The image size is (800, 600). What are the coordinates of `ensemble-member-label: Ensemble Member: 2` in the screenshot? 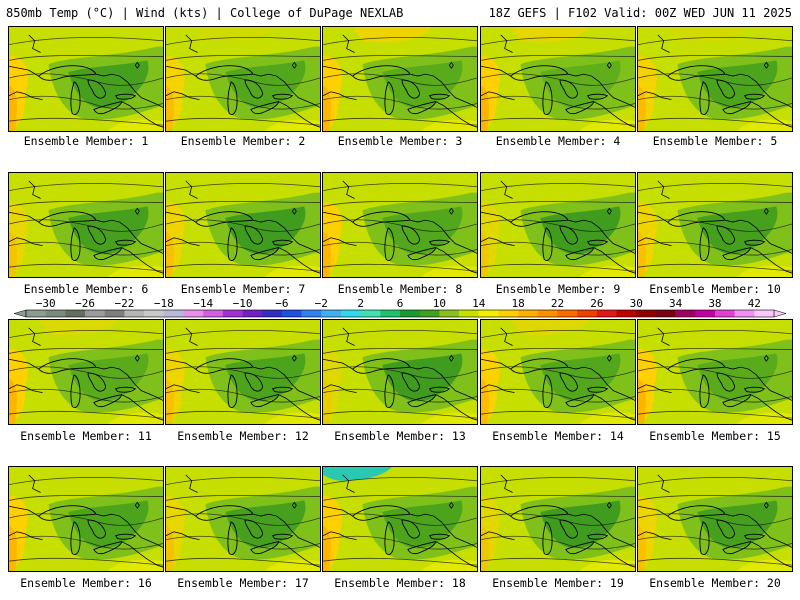 It's located at (243, 141).